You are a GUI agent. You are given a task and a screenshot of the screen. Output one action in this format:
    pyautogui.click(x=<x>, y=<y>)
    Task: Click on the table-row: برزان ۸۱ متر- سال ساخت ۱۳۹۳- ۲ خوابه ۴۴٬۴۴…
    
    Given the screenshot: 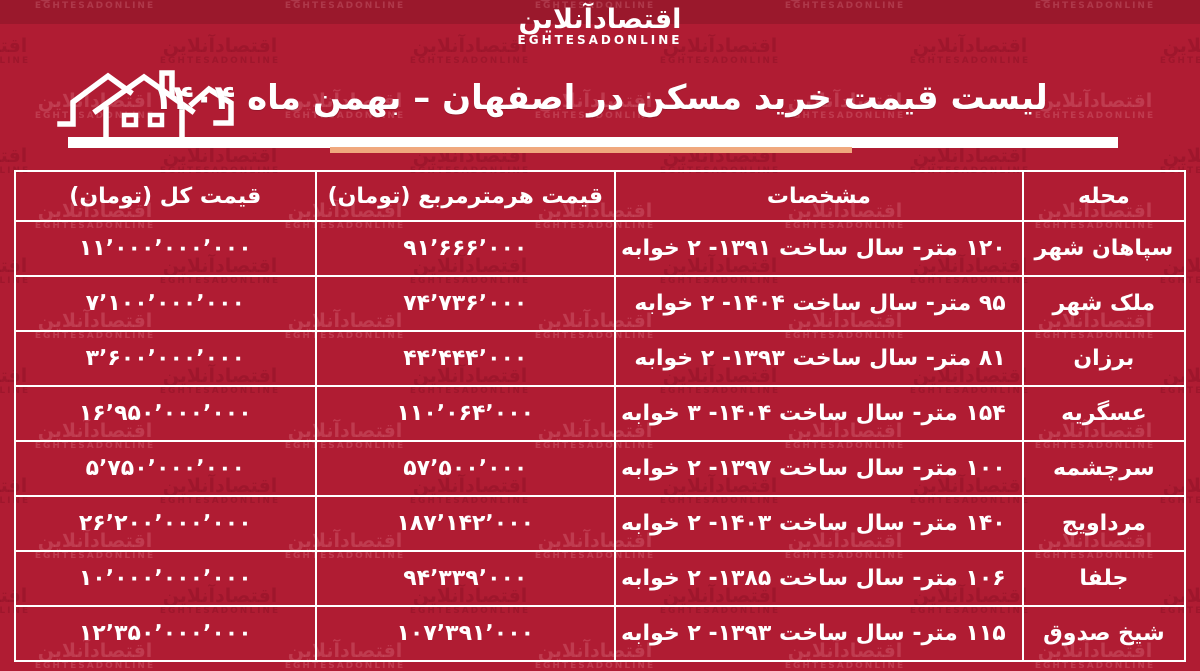 What is the action you would take?
    pyautogui.click(x=600, y=358)
    